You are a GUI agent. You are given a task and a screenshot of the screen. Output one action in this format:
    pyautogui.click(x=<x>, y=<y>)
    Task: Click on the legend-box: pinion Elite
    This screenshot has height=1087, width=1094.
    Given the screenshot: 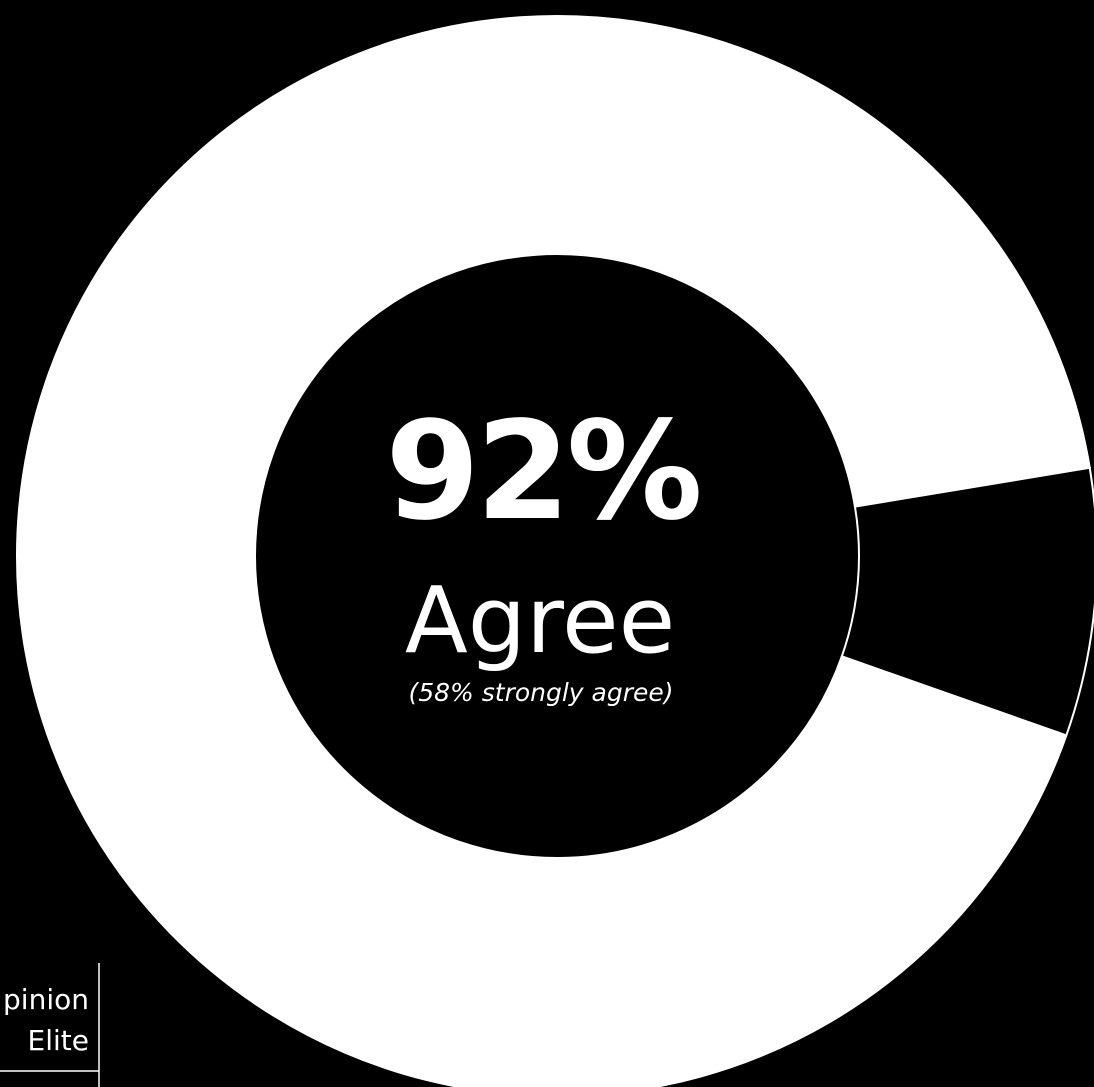 What is the action you would take?
    pyautogui.click(x=50, y=1025)
    